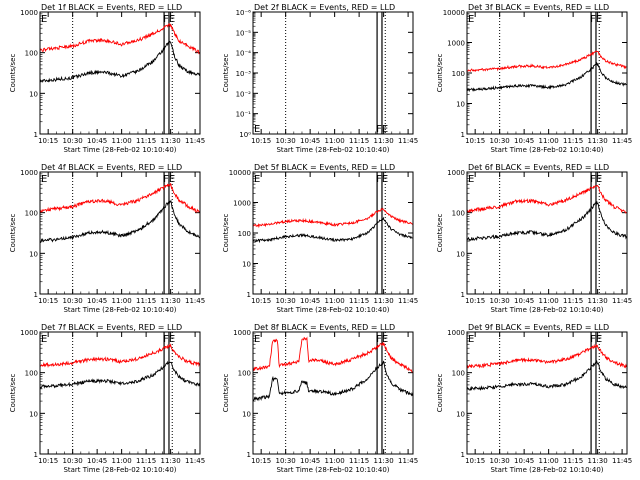 The height and width of the screenshot is (480, 640). I want to click on y-tick-label: 10⁻², so click(244, 94).